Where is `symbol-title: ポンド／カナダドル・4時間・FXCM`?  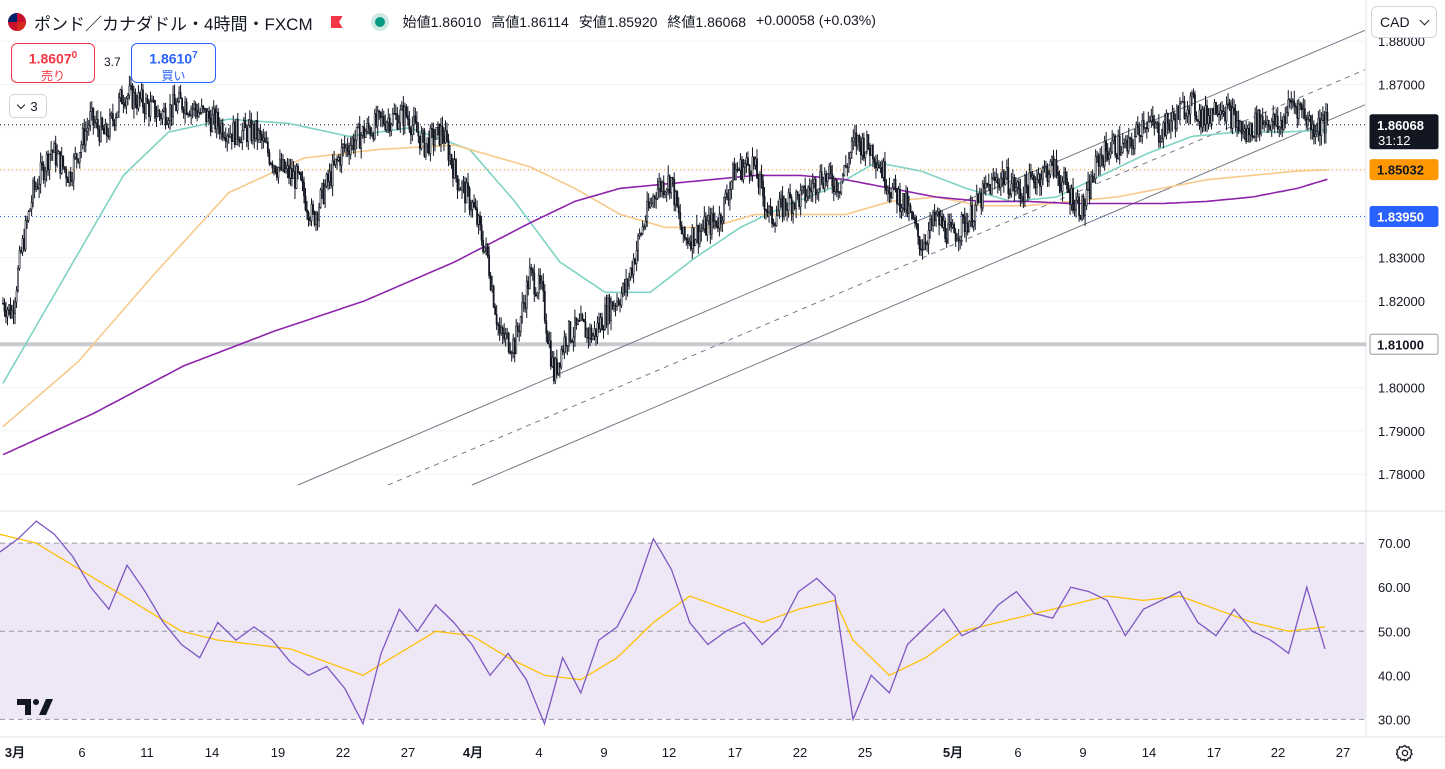
symbol-title: ポンド／カナダドル・4時間・FXCM is located at coordinates (173, 24).